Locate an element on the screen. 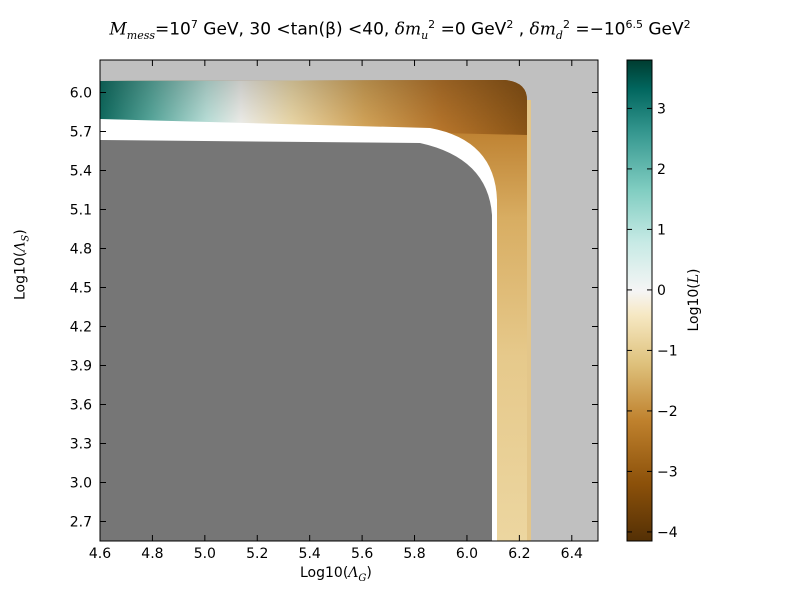 The image size is (800, 600). y-tick-label: 4.2 is located at coordinates (81, 328).